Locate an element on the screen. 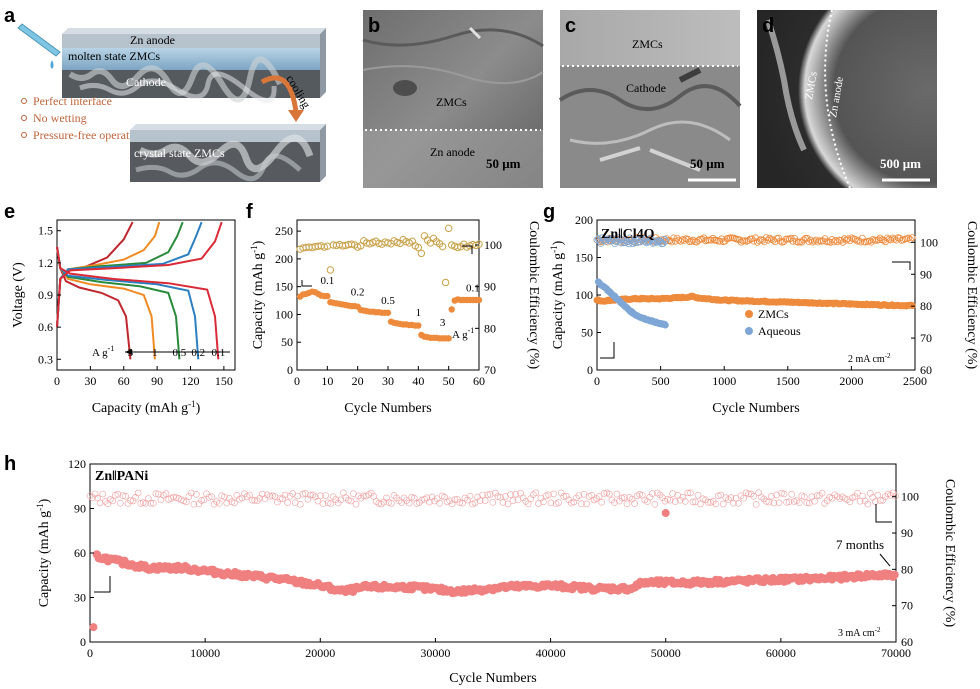  x-tick-label: 20 is located at coordinates (358, 381).